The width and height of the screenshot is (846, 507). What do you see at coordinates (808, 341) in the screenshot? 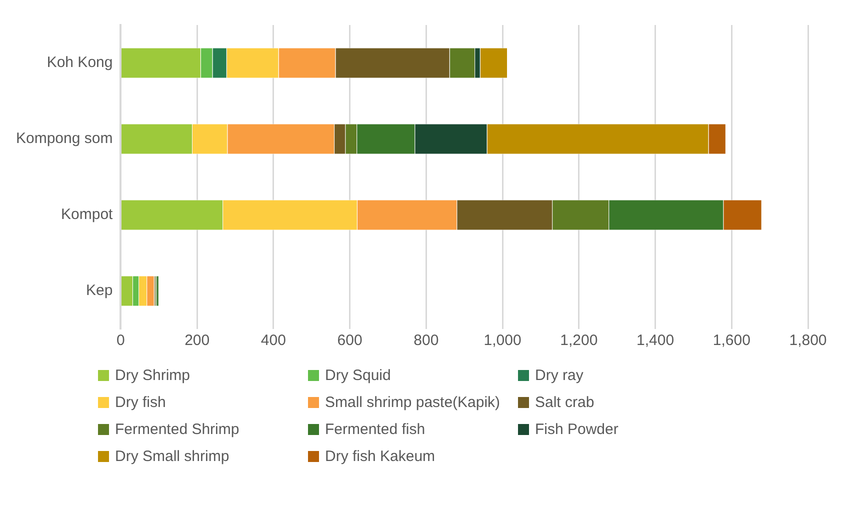
I see `x-tick-label: 1,800` at bounding box center [808, 341].